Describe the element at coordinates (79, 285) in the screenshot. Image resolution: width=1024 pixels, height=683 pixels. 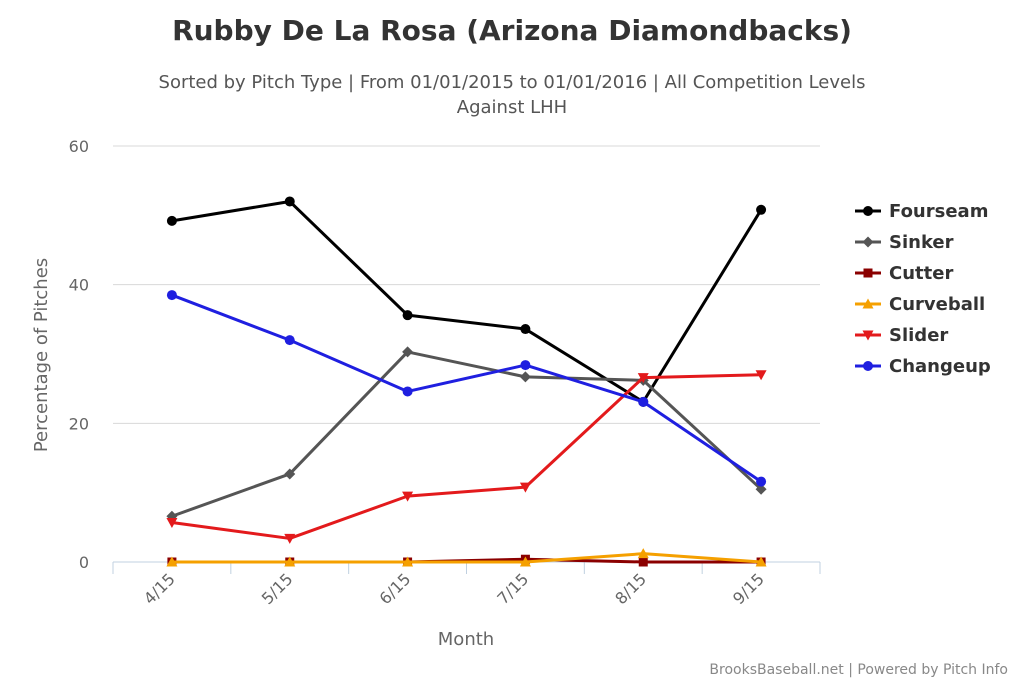
I see `y-tick-label: 40` at that location.